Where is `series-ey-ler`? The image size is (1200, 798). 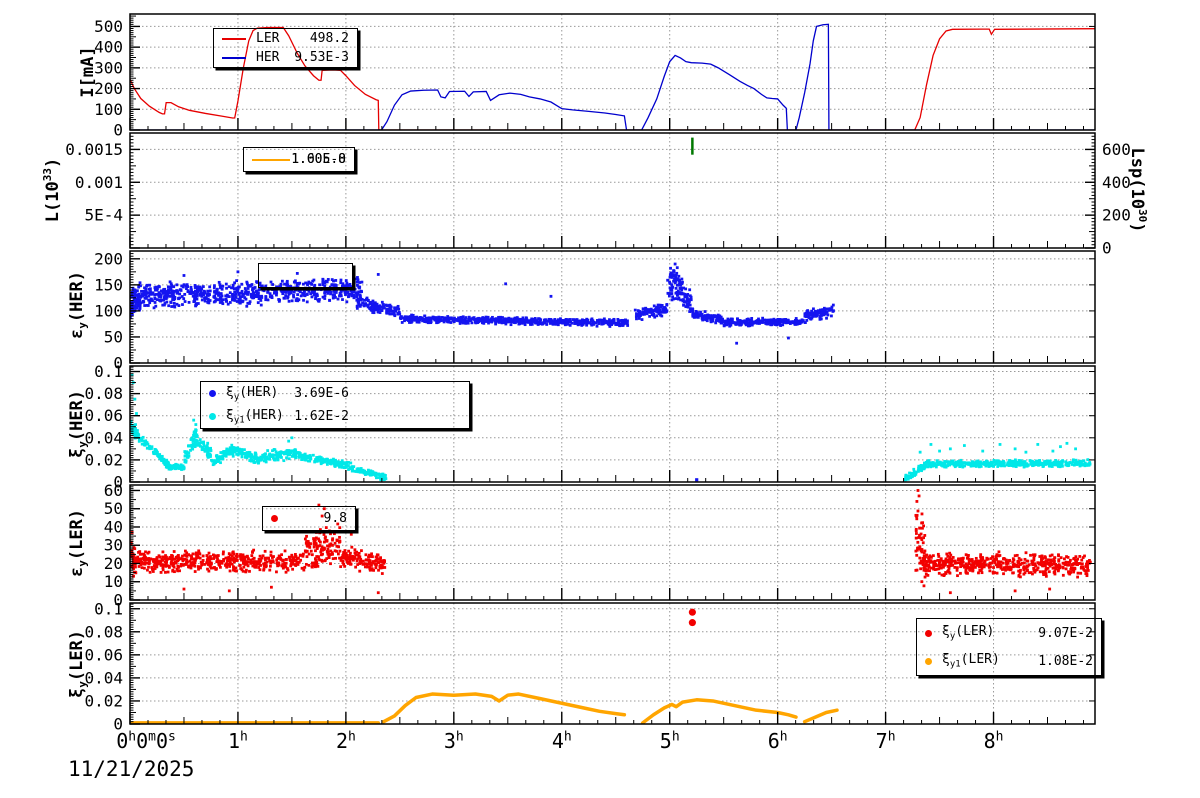 series-ey-ler is located at coordinates (611, 542).